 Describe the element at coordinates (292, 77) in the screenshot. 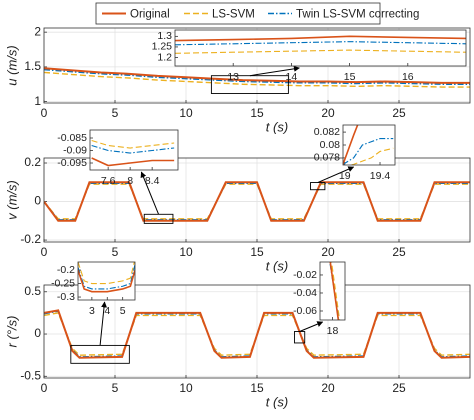

I see `x-tick-label: 14` at that location.